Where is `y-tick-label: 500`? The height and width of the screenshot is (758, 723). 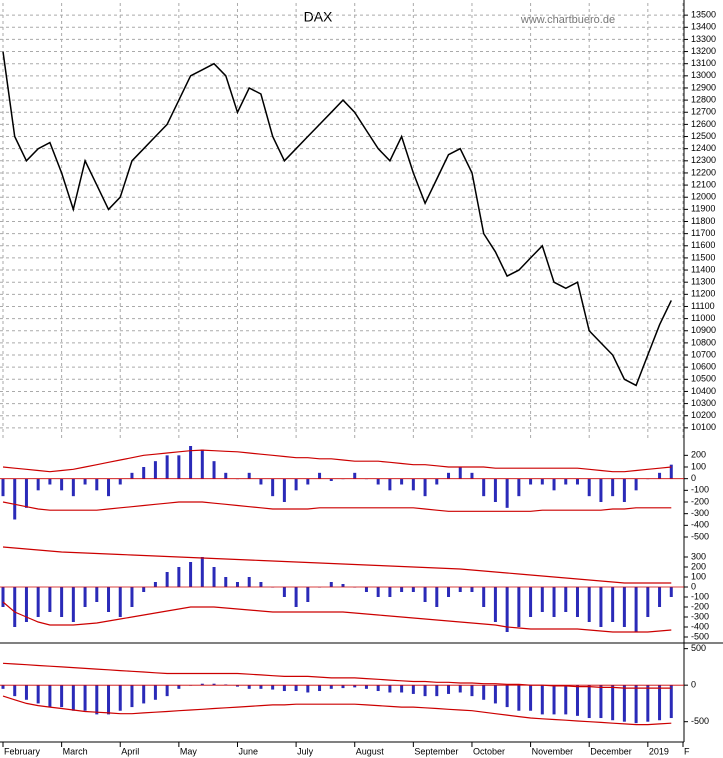 y-tick-label: 500 is located at coordinates (698, 648).